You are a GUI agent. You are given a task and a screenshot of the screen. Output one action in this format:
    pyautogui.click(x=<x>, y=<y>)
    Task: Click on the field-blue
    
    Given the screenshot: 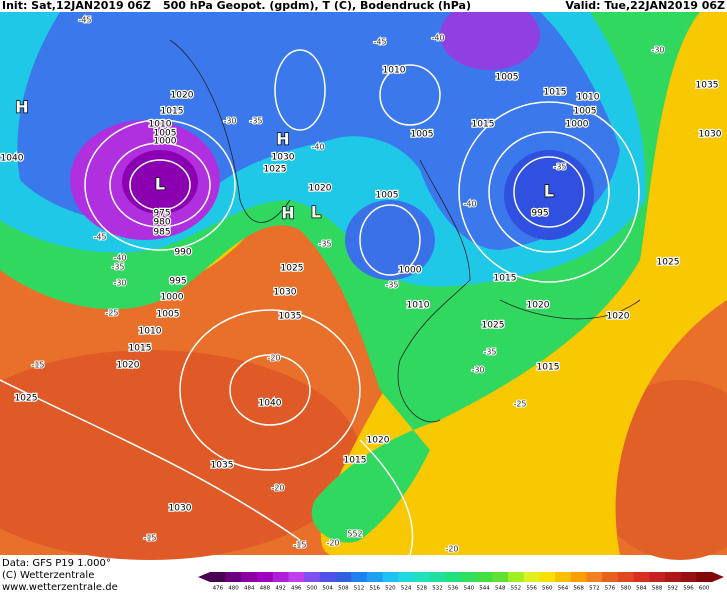 What is the action you would take?
    pyautogui.click(x=549, y=195)
    